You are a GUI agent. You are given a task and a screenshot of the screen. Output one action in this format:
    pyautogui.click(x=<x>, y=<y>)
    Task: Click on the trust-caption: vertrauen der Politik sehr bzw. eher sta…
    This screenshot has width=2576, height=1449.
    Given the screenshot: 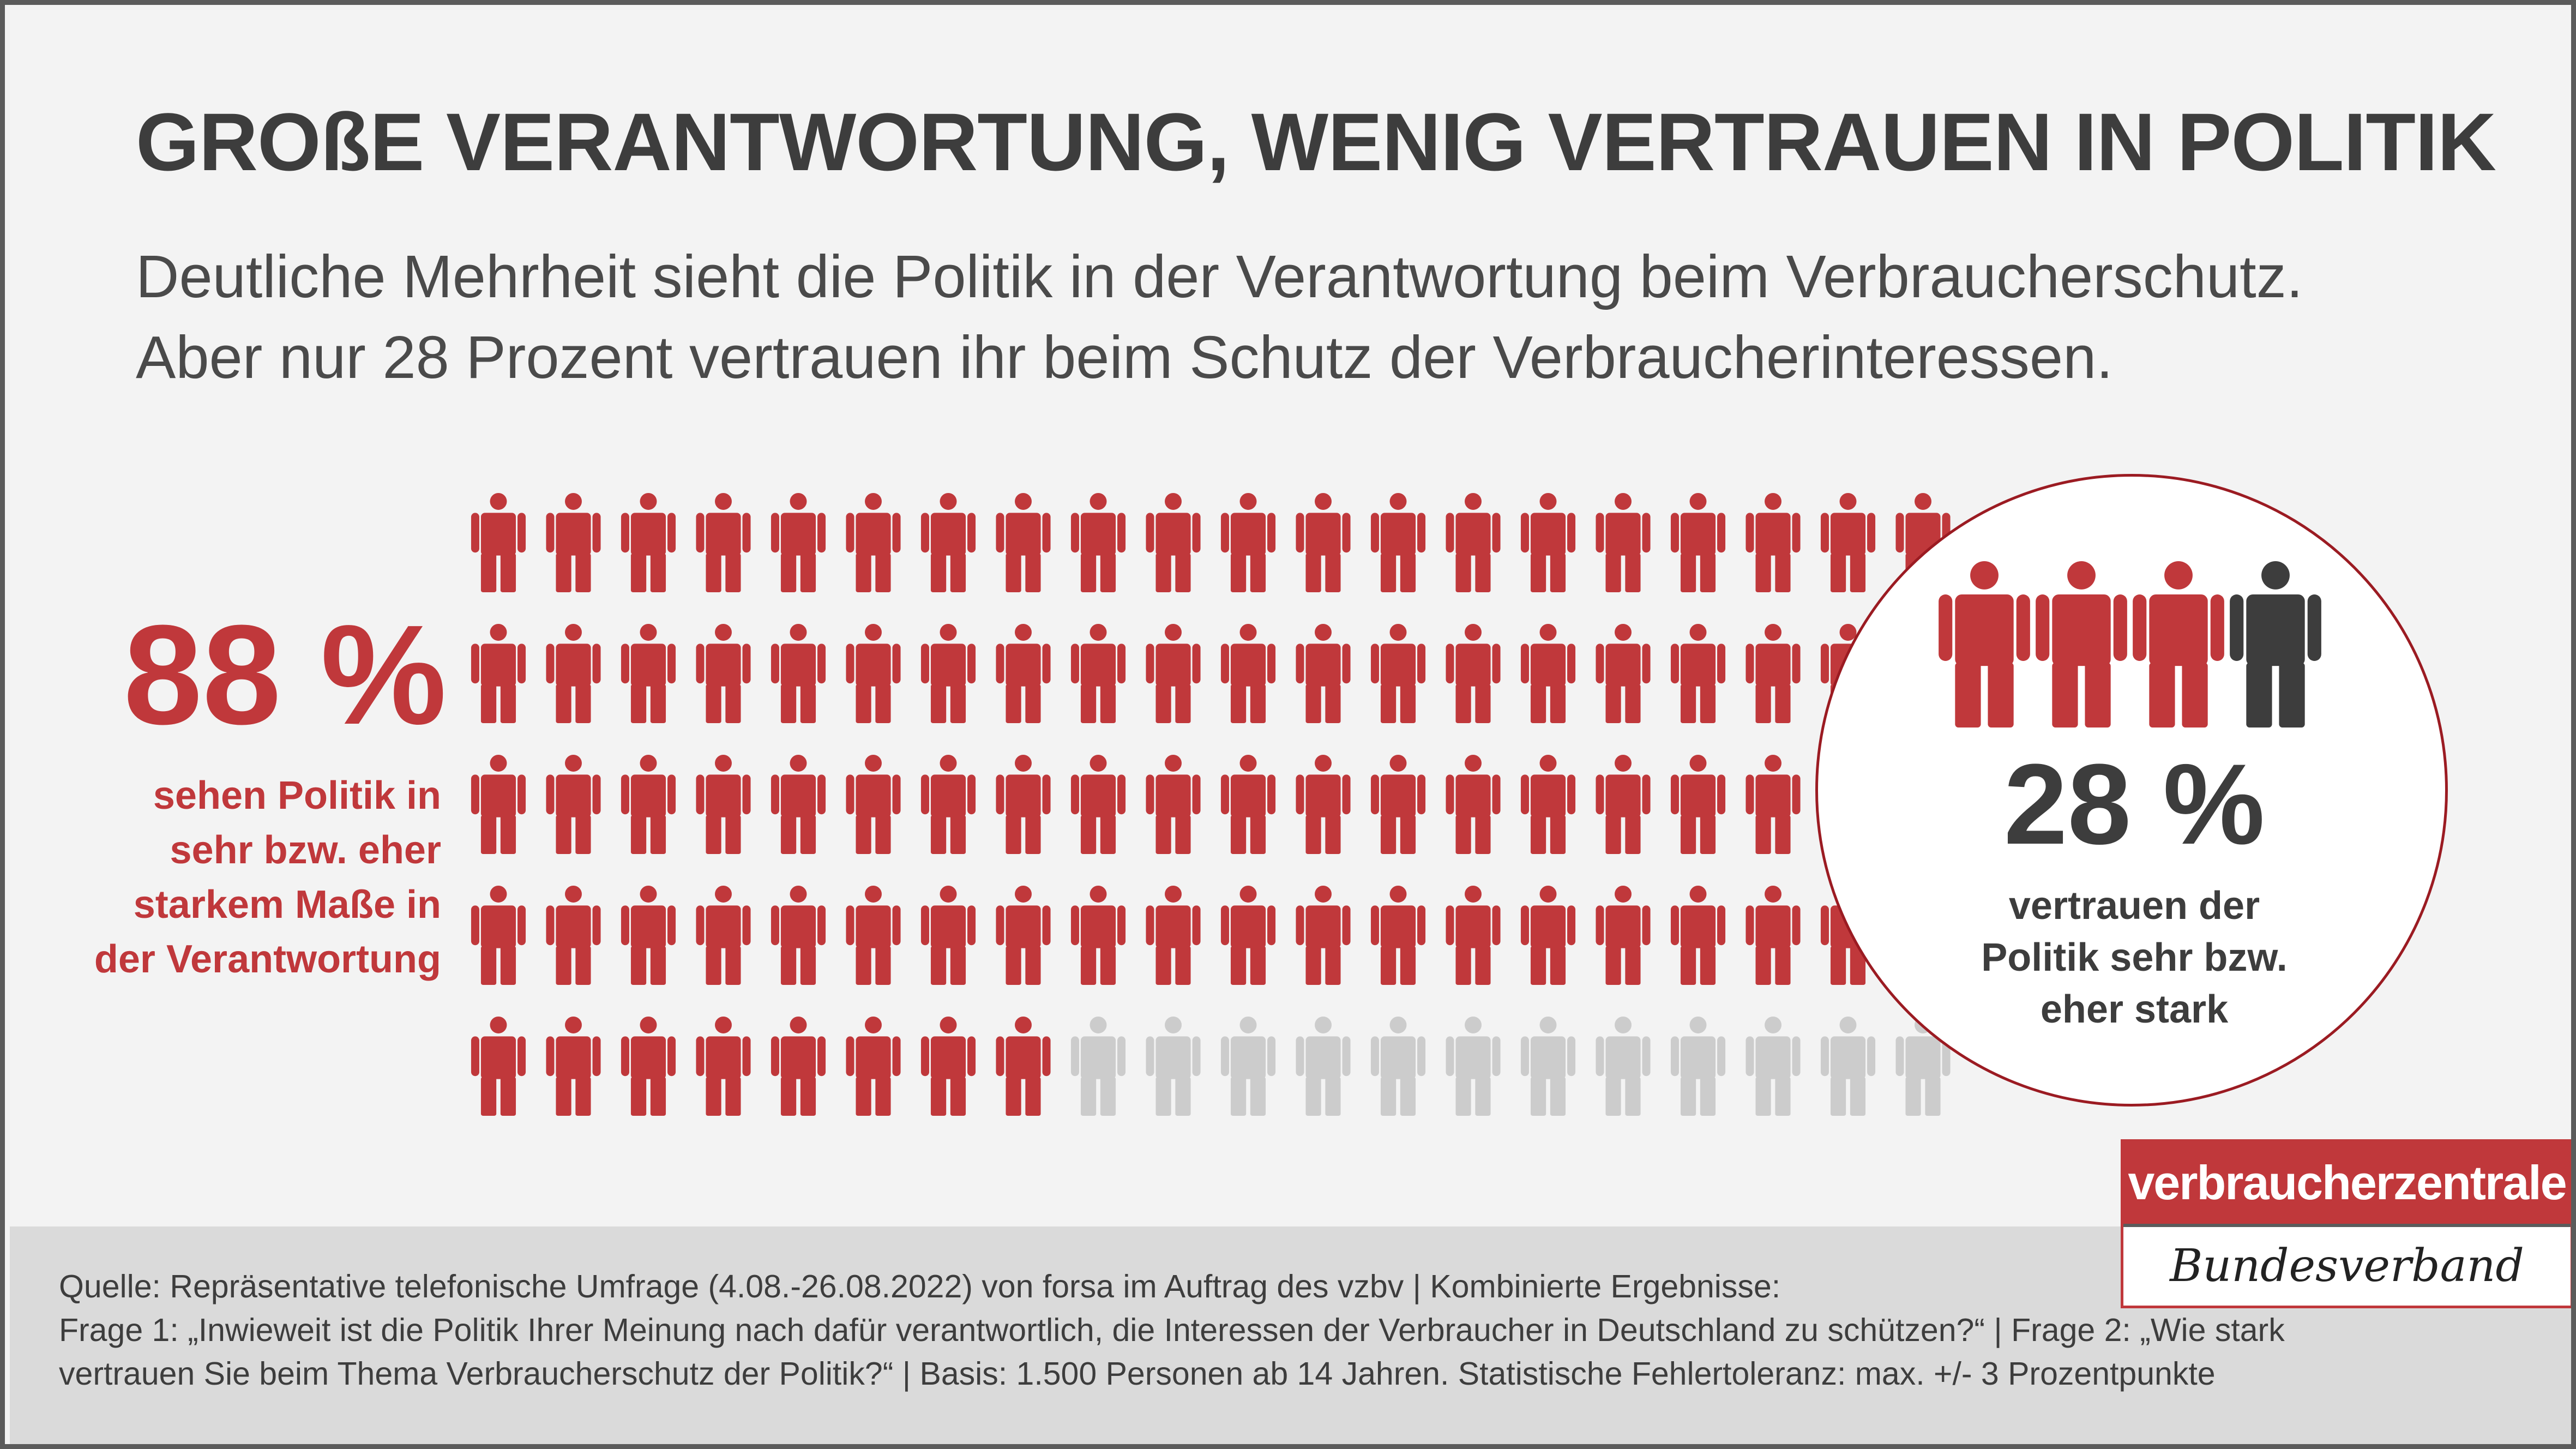 What is the action you would take?
    pyautogui.click(x=2134, y=958)
    